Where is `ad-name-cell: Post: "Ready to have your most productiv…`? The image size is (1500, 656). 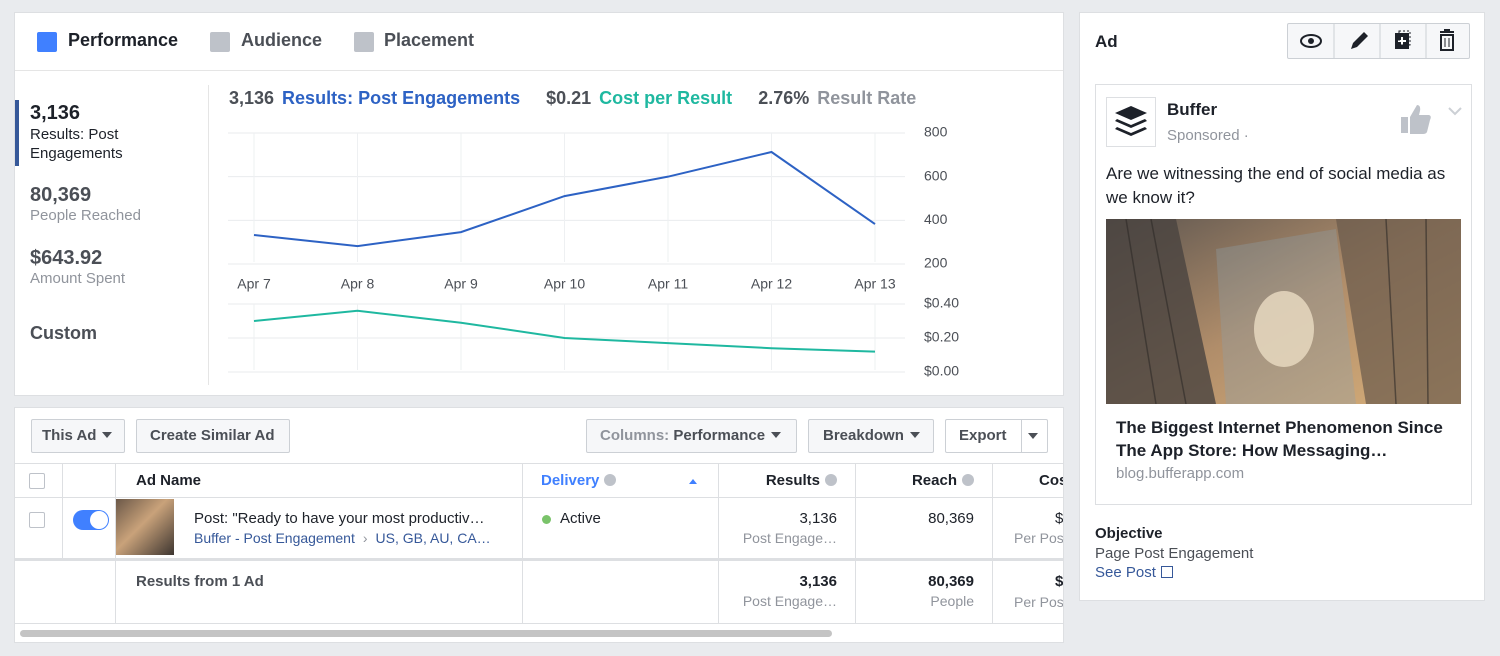 ad-name-cell: Post: "Ready to have your most productiv… is located at coordinates (319, 528).